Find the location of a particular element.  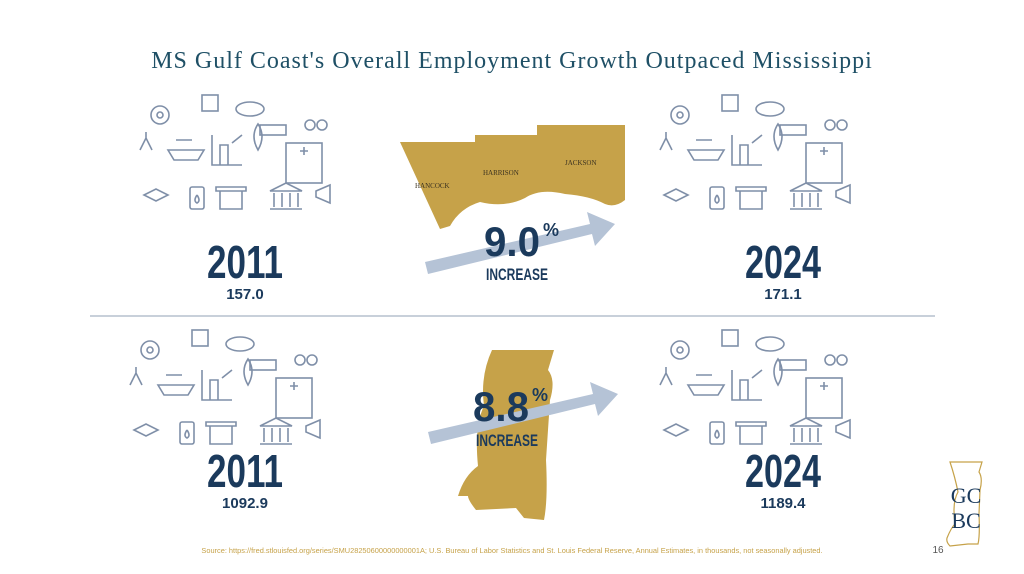

percent: 9.0 is located at coordinates (512, 241).